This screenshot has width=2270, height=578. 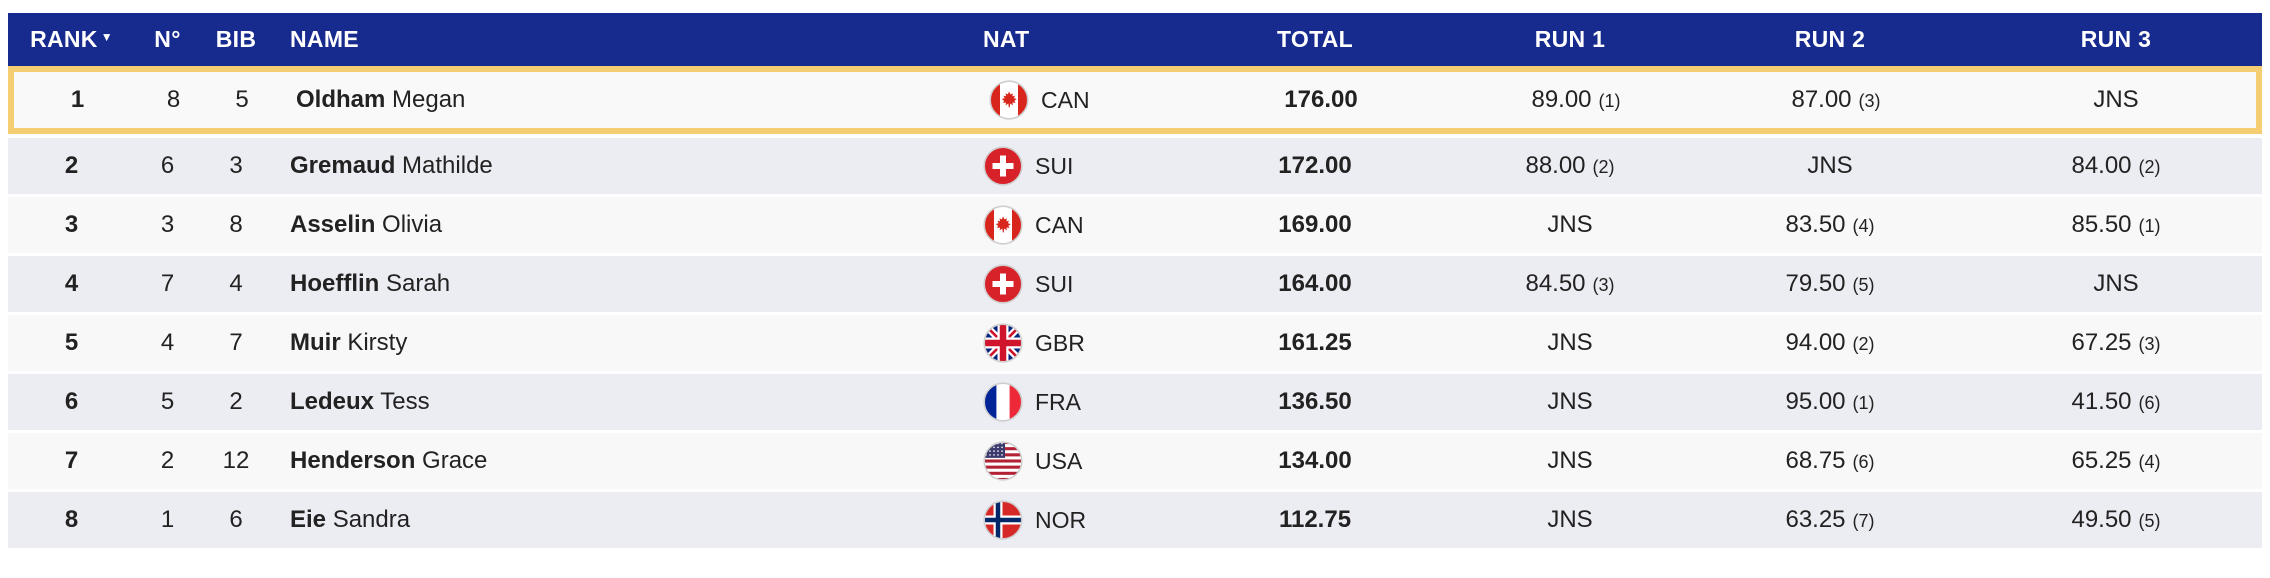 I want to click on athlete-first-name: Olivia, so click(x=412, y=224).